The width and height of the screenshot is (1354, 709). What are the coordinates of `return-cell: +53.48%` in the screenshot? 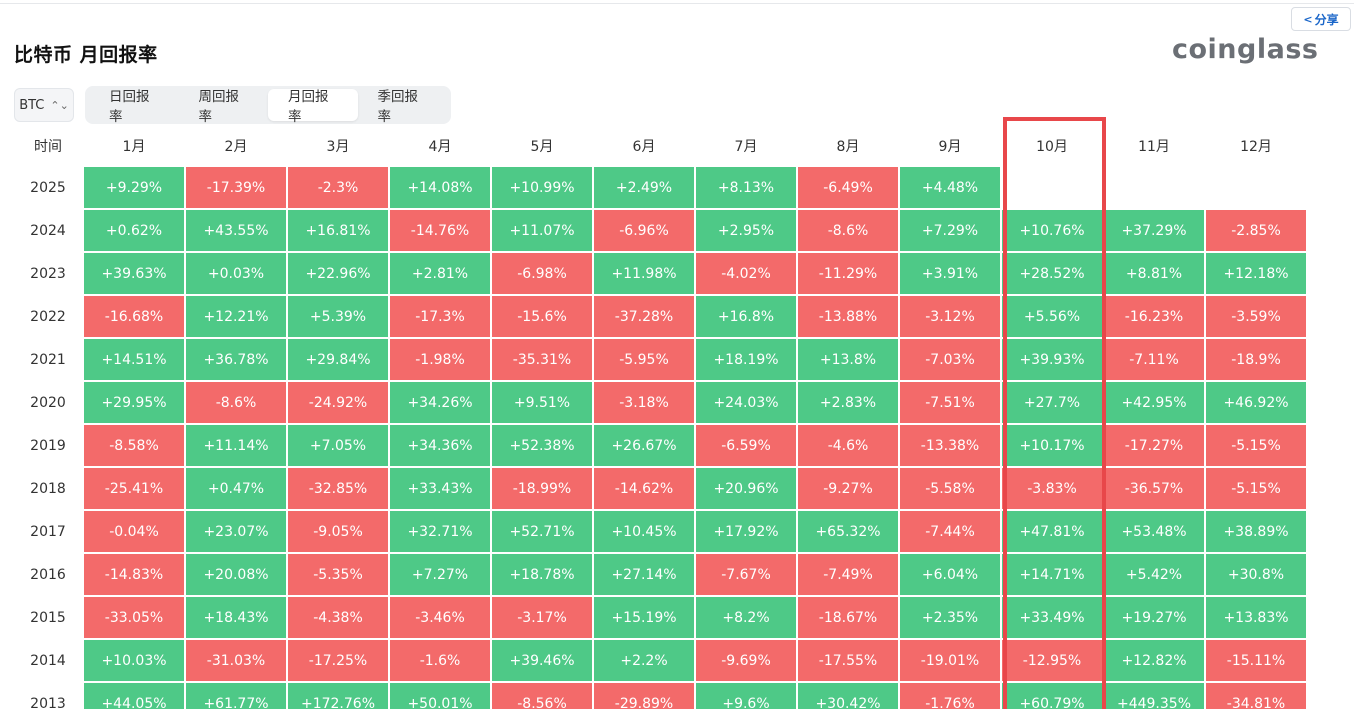 It's located at (1154, 531).